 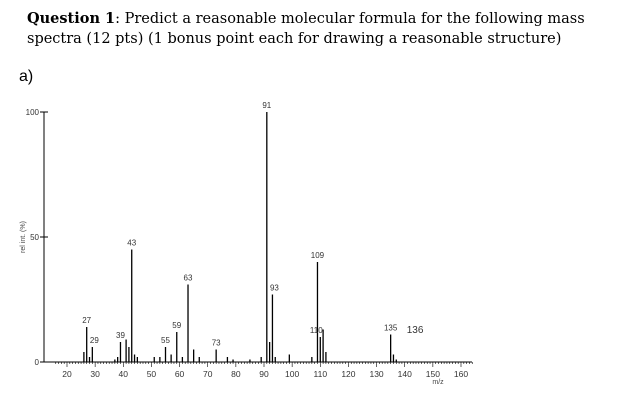 What do you see at coordinates (94, 340) in the screenshot?
I see `peak-label-29: 29` at bounding box center [94, 340].